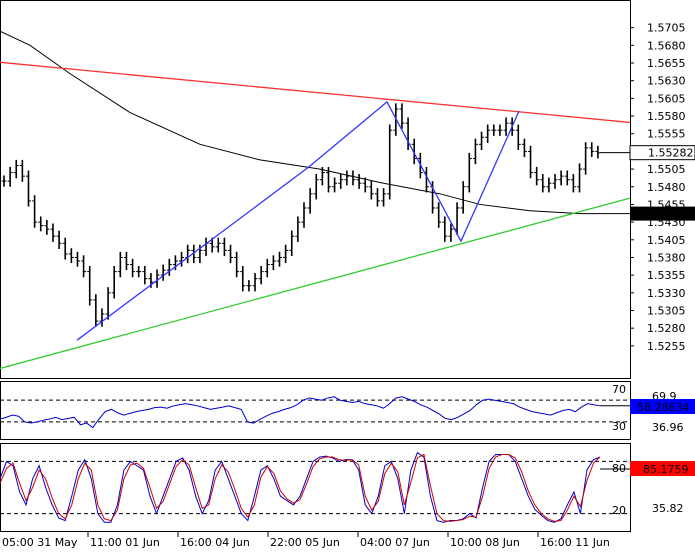 This screenshot has height=553, width=695. What do you see at coordinates (668, 508) in the screenshot?
I see `stoch-static-label: 35.82` at bounding box center [668, 508].